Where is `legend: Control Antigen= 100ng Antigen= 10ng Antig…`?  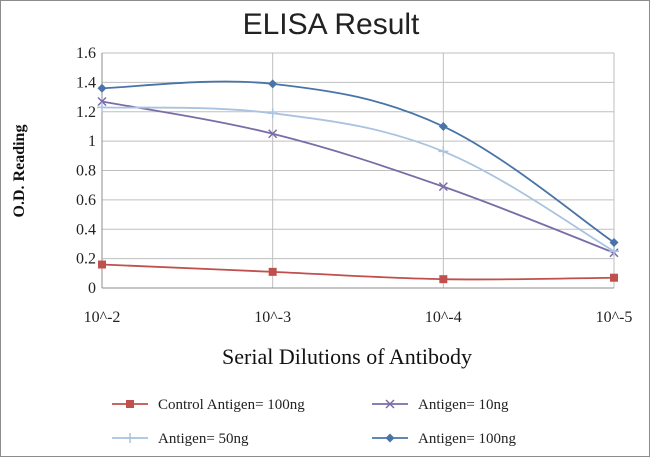
legend: Control Antigen= 100ng Antigen= 10ng Antig… is located at coordinates (314, 422).